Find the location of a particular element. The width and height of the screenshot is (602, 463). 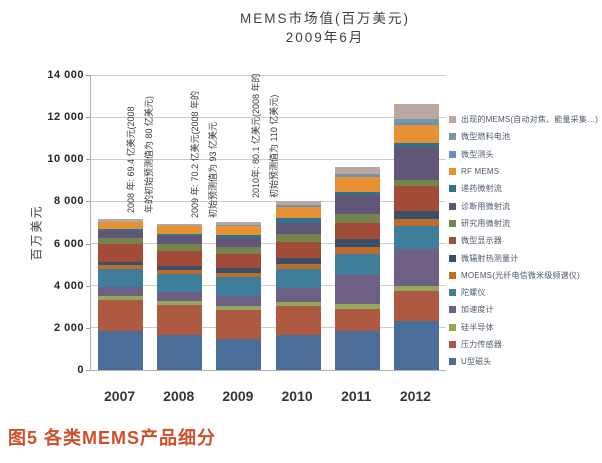

y-axis-tick-label: 12 000 is located at coordinates (65, 117).